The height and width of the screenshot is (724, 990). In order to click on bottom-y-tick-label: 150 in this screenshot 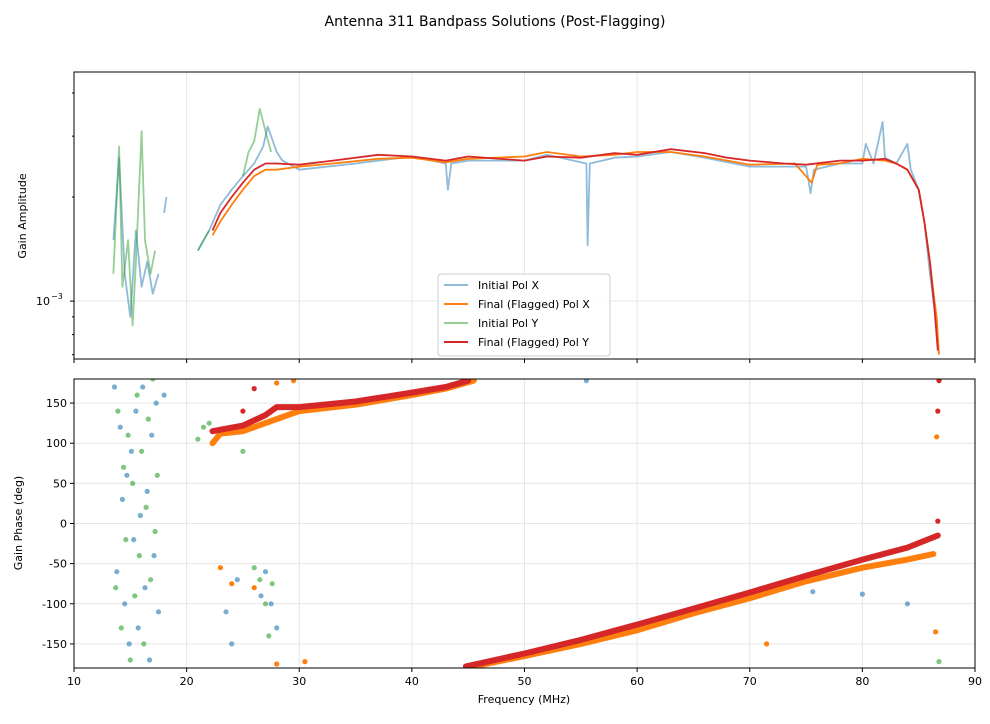, I will do `click(56, 403)`.